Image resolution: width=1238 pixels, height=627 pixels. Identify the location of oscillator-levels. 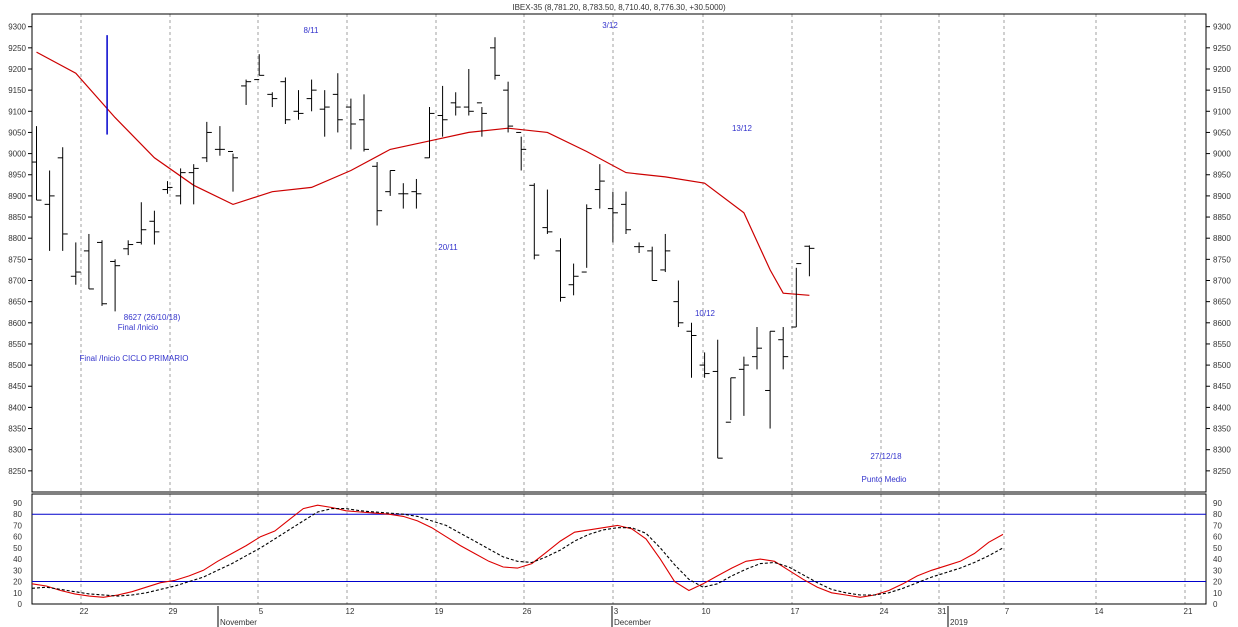
(619, 548).